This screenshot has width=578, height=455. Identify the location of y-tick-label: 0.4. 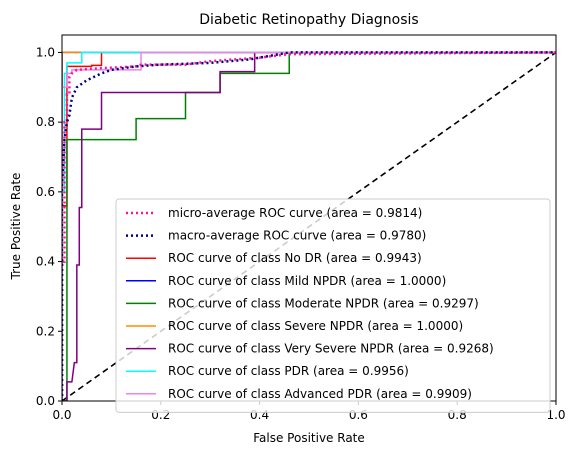
(45, 262).